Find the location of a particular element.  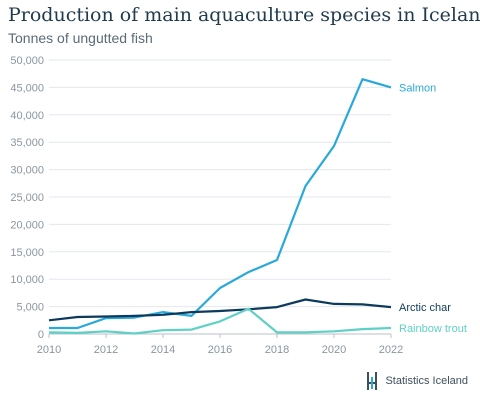

y-tick-label: 15,000 is located at coordinates (27, 253).